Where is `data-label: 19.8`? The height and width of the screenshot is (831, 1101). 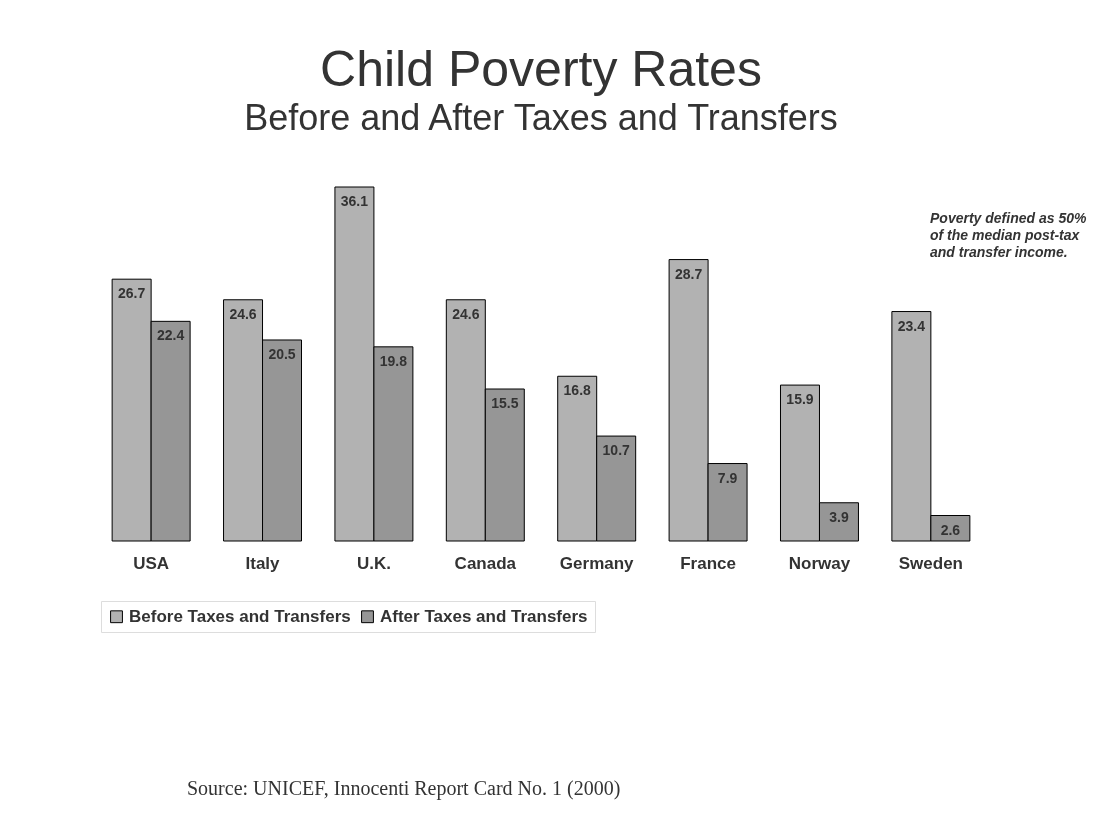
data-label: 19.8 is located at coordinates (393, 360).